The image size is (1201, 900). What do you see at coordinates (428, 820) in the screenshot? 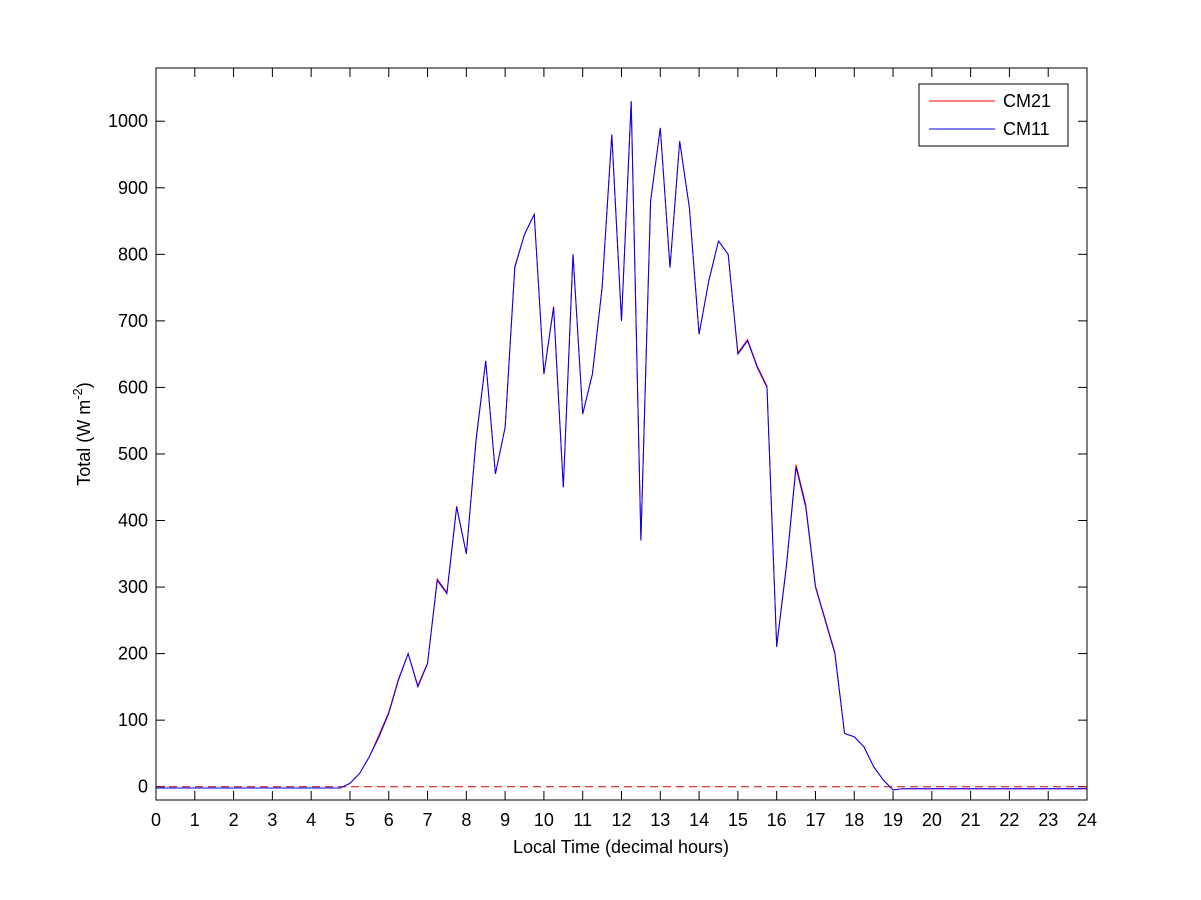
I see `x-tick-label: 7` at bounding box center [428, 820].